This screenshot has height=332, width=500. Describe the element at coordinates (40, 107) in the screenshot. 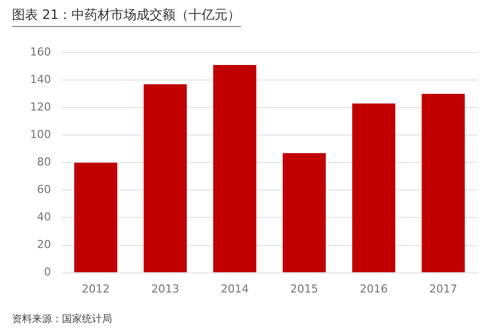

I see `y-tick-label: 120` at that location.